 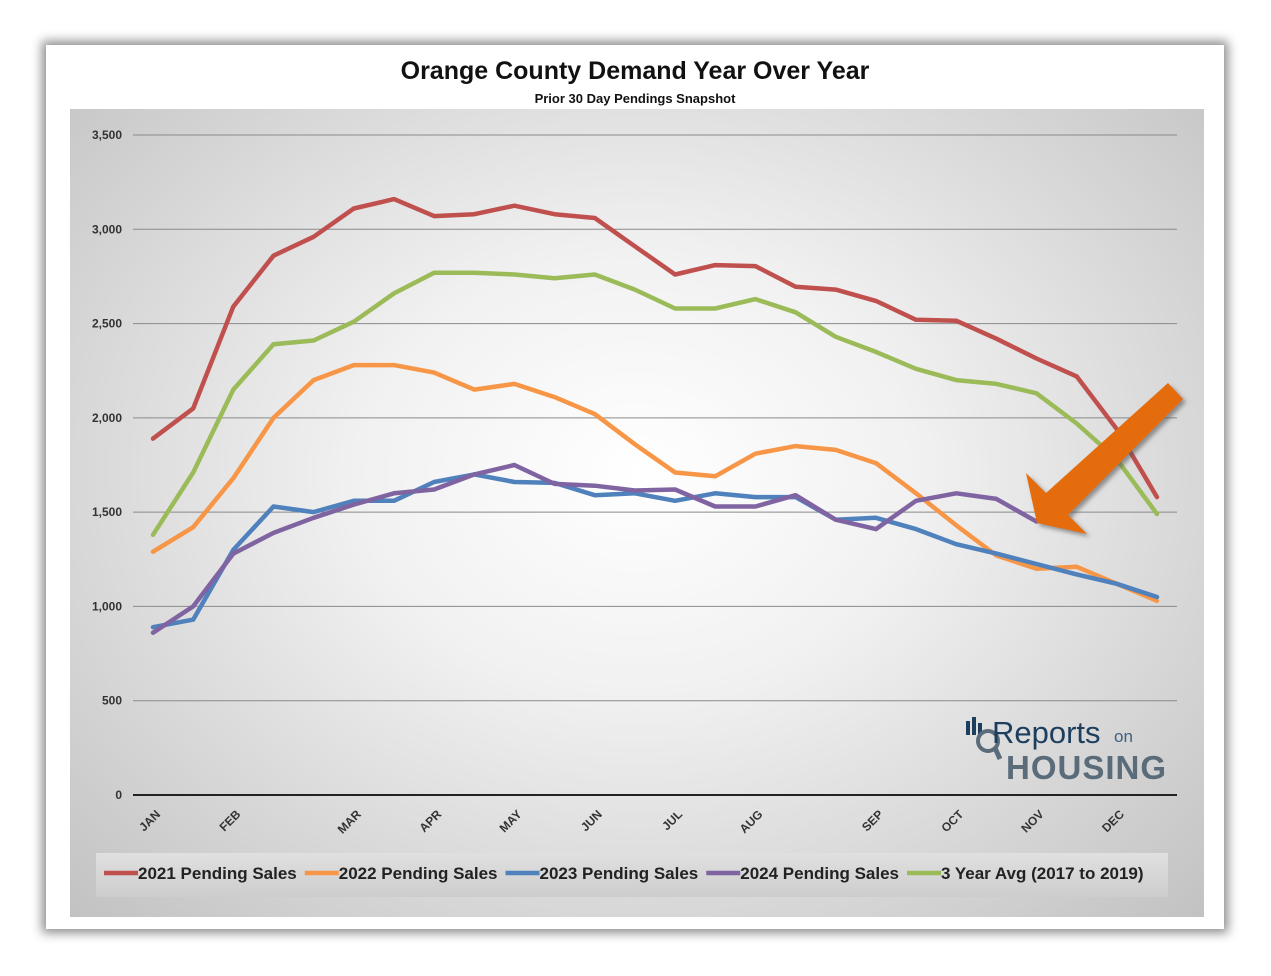 What do you see at coordinates (112, 701) in the screenshot?
I see `y-tick-label: 500` at bounding box center [112, 701].